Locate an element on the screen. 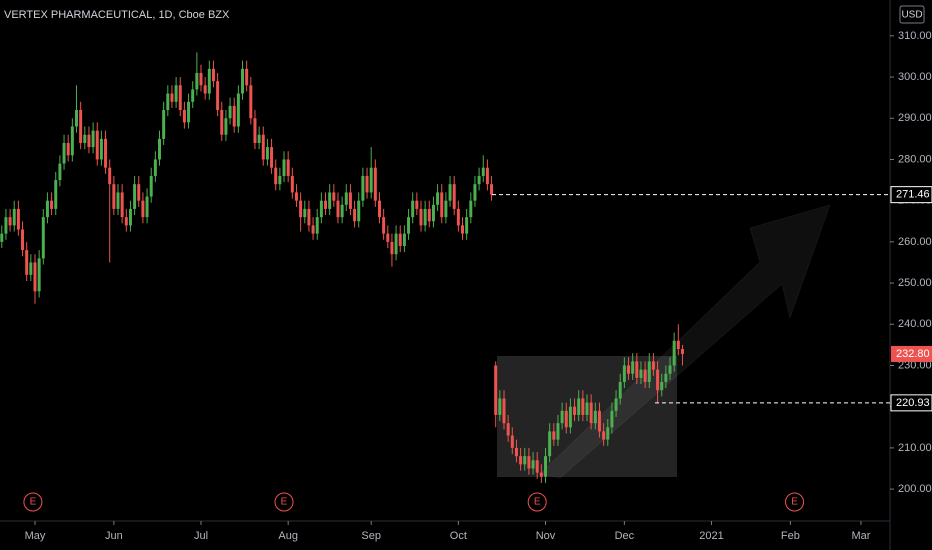 This screenshot has height=550, width=932. x-tick-label: Oct is located at coordinates (458, 536).